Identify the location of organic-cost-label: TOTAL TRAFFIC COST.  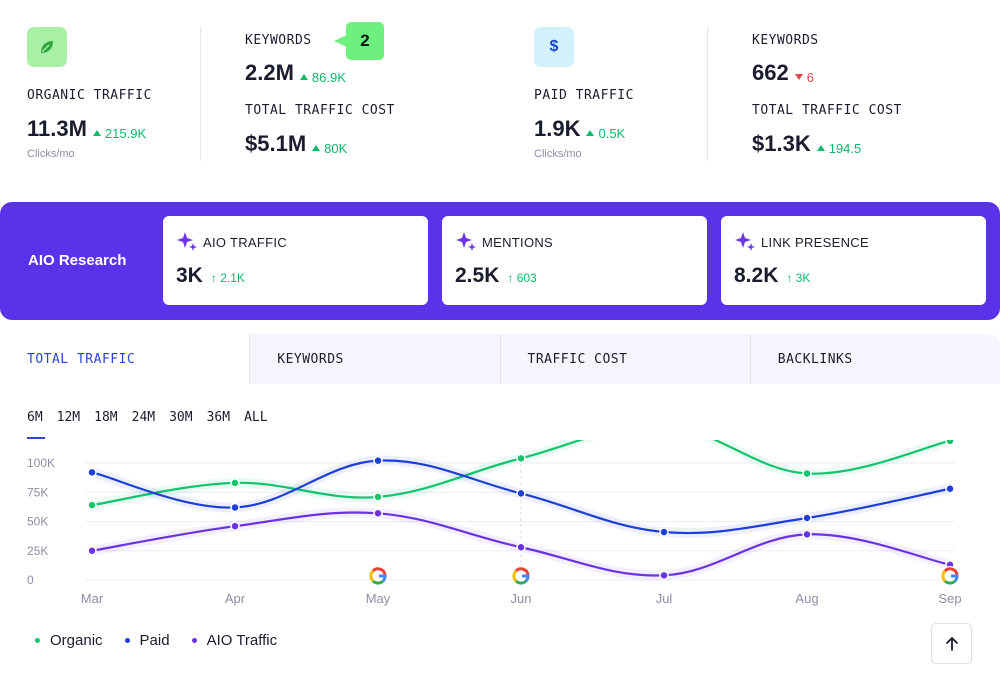
(320, 110).